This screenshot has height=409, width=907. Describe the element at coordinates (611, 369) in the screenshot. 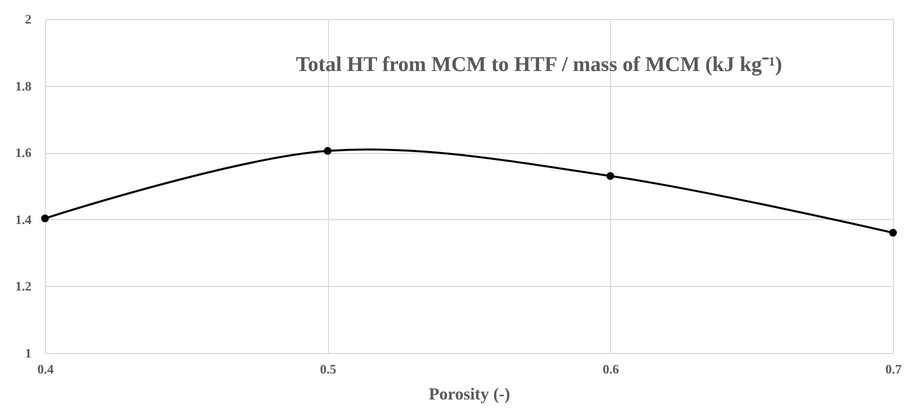

I see `x-tick-label: 0.6` at that location.